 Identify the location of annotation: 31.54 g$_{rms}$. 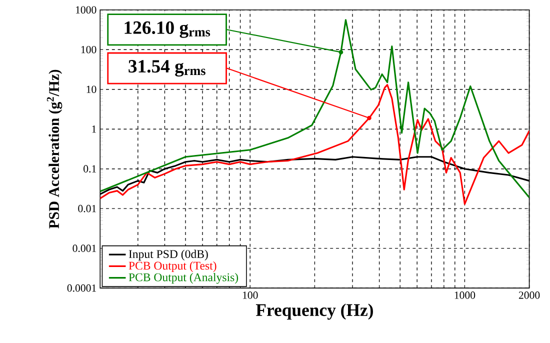
(167, 68).